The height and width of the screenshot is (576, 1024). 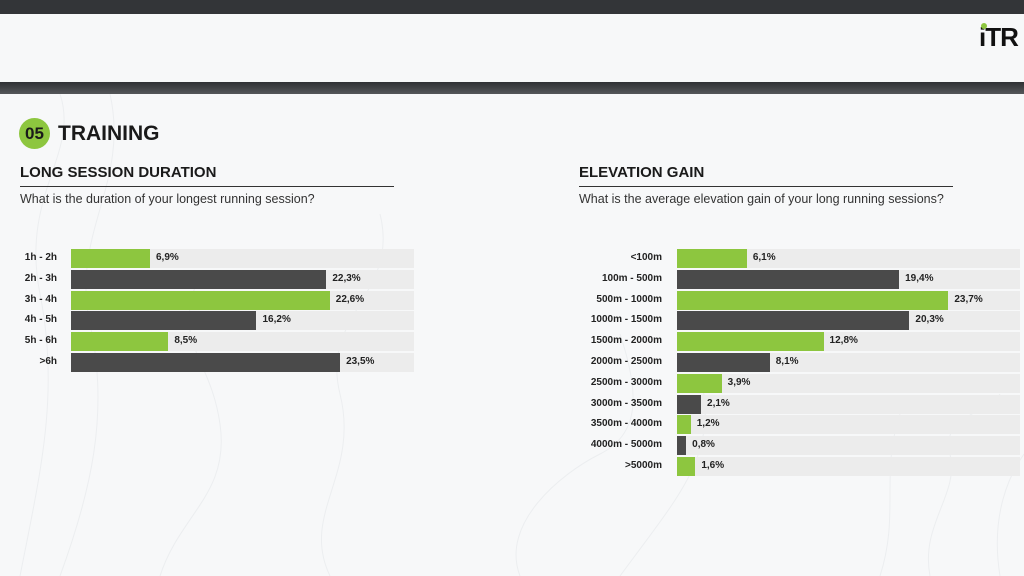 I want to click on category-label: >6h, so click(x=48, y=361).